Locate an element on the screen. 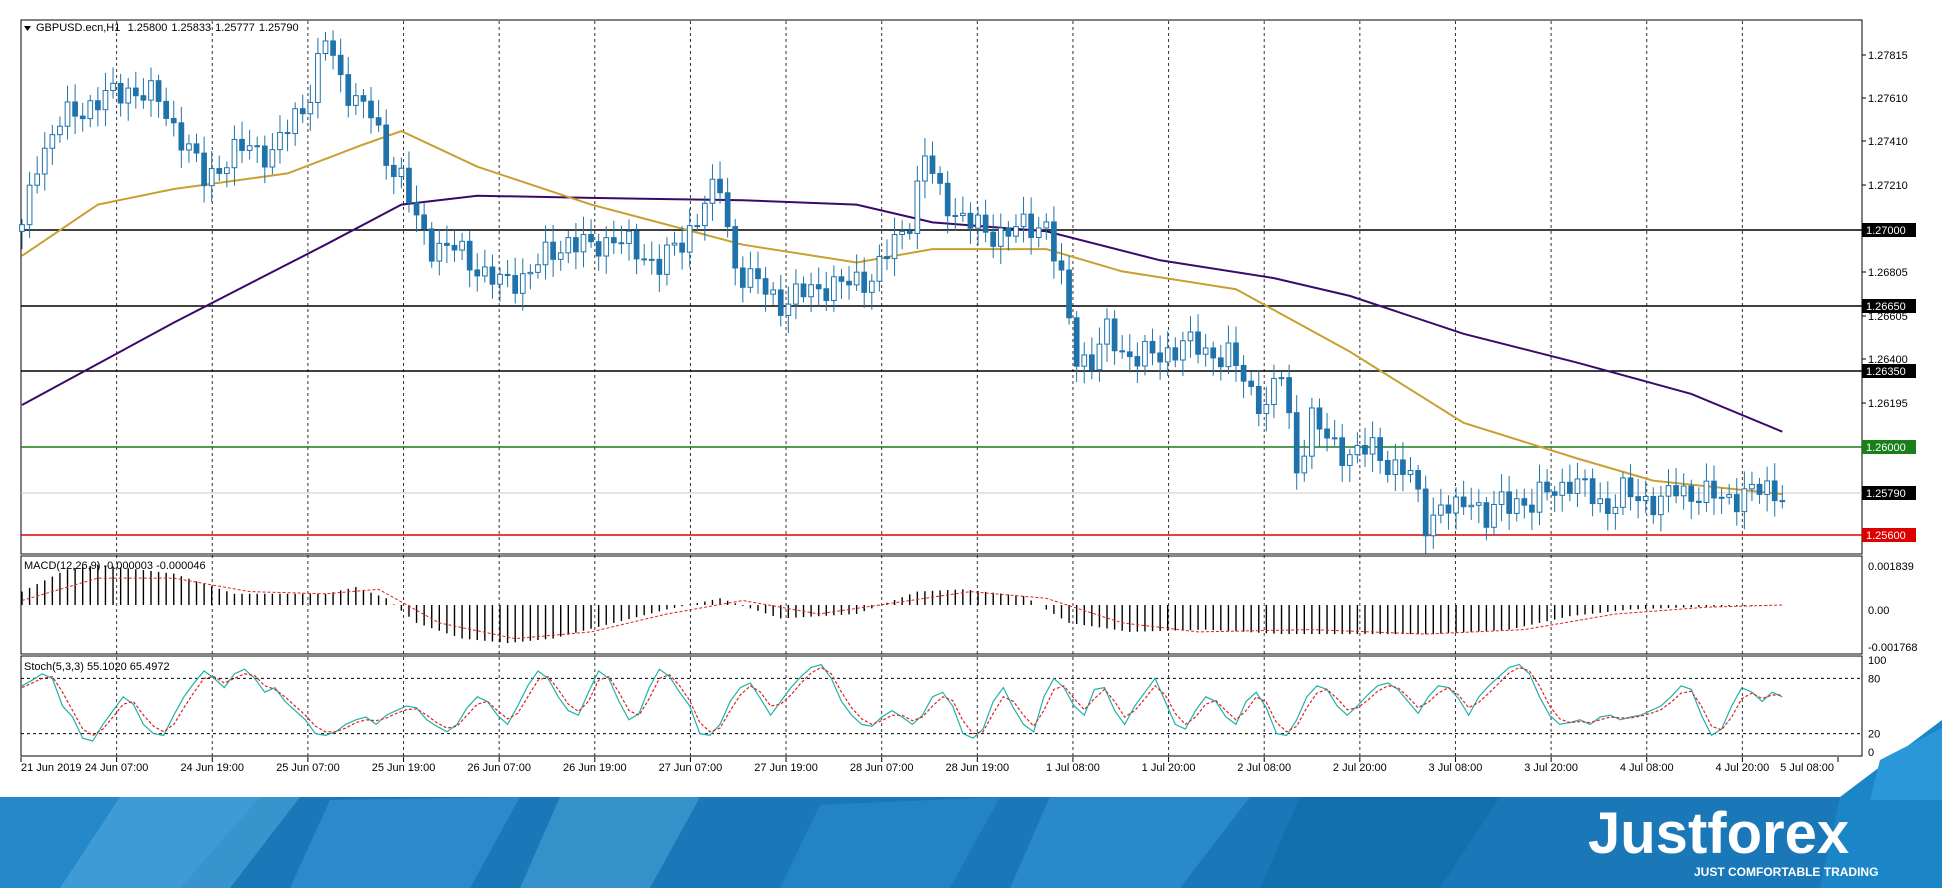 The image size is (1942, 893). x-tick-label: 27 Jun 07:00 is located at coordinates (691, 768).